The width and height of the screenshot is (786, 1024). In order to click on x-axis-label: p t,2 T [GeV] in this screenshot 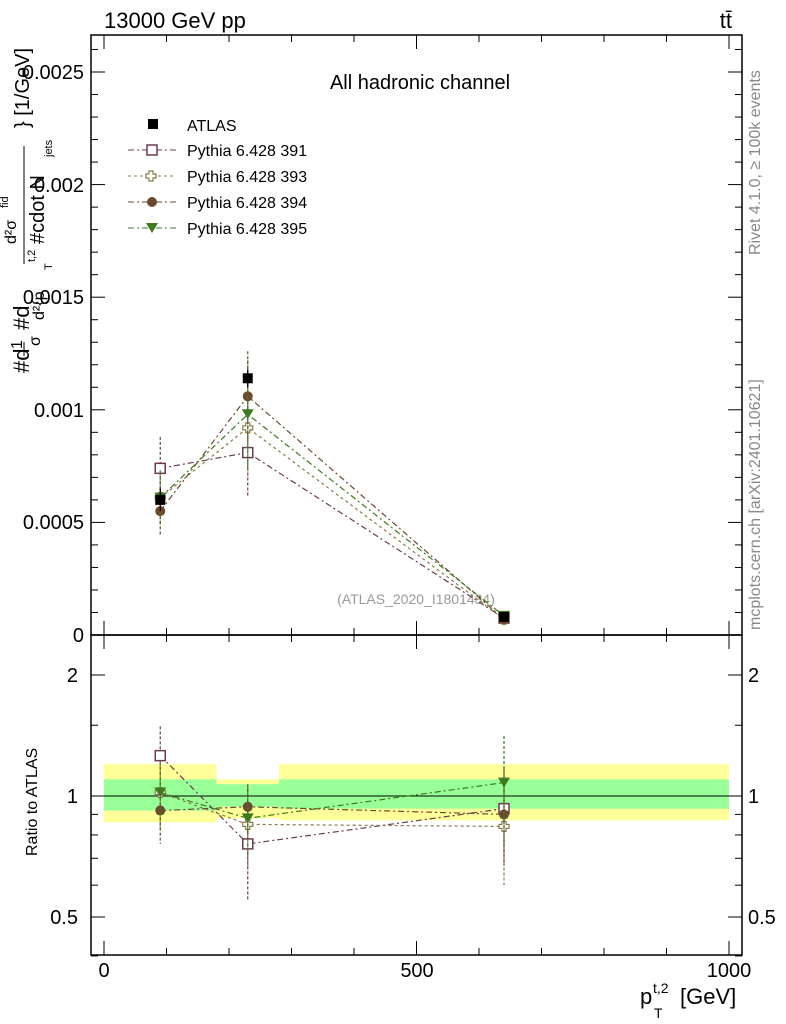, I will do `click(688, 1000)`.